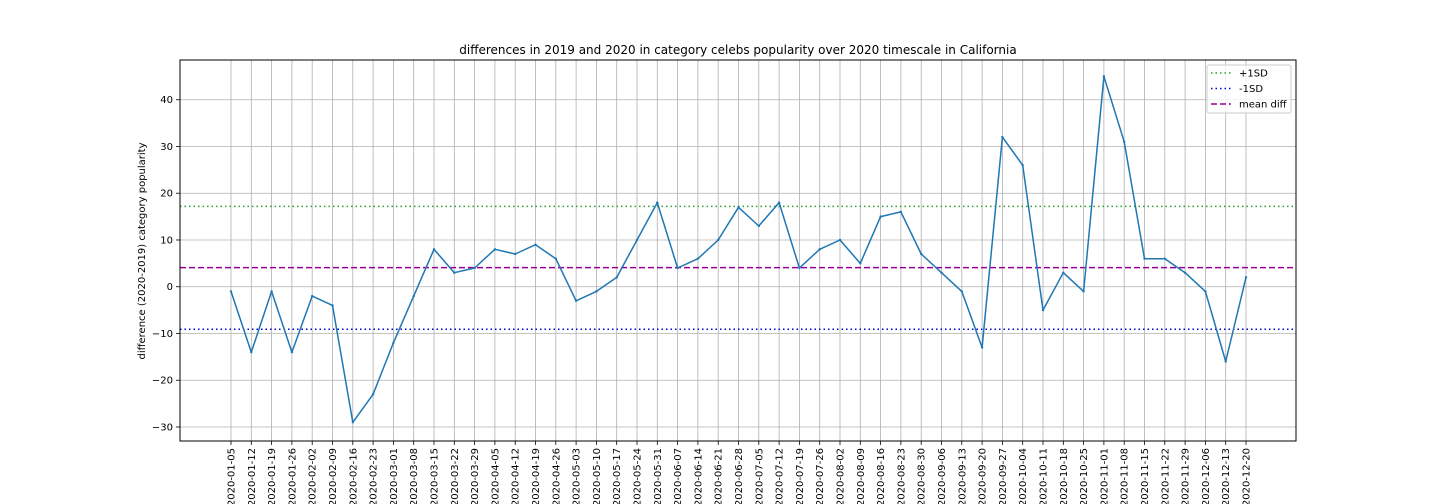  I want to click on legend: +1SD -1SD mean diff, so click(1249, 89).